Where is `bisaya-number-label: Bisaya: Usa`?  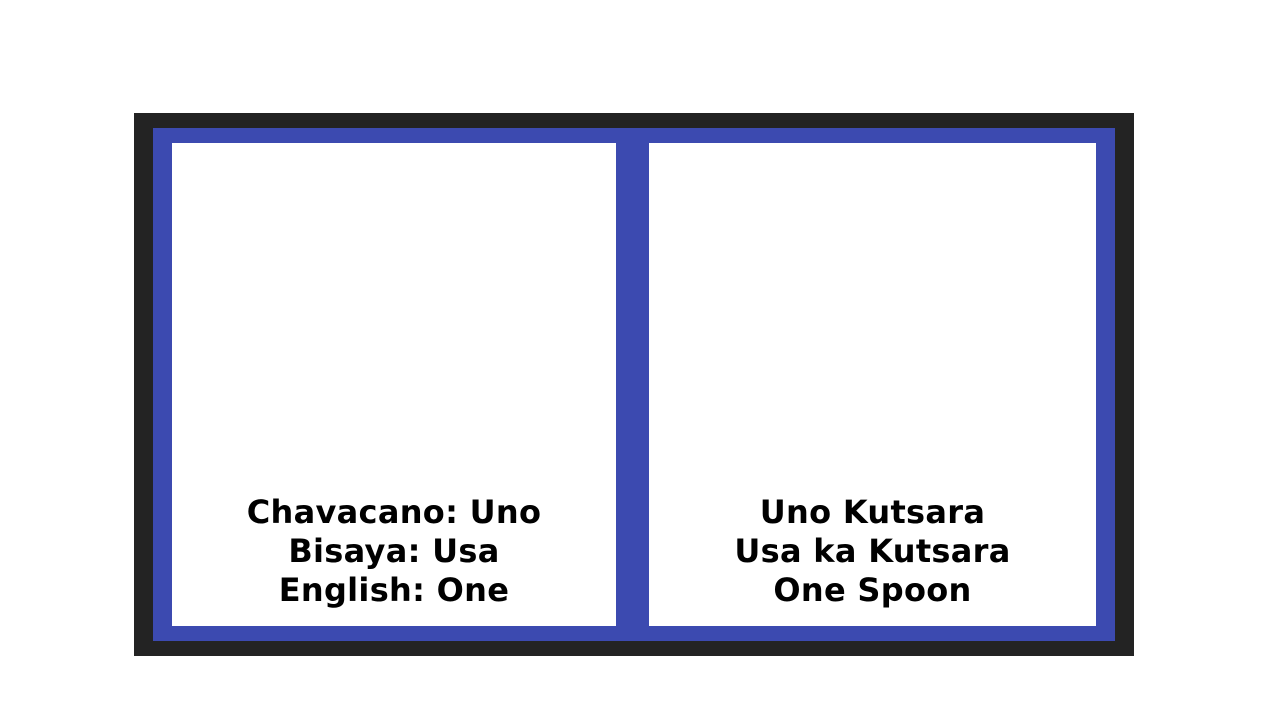 bisaya-number-label: Bisaya: Usa is located at coordinates (394, 551).